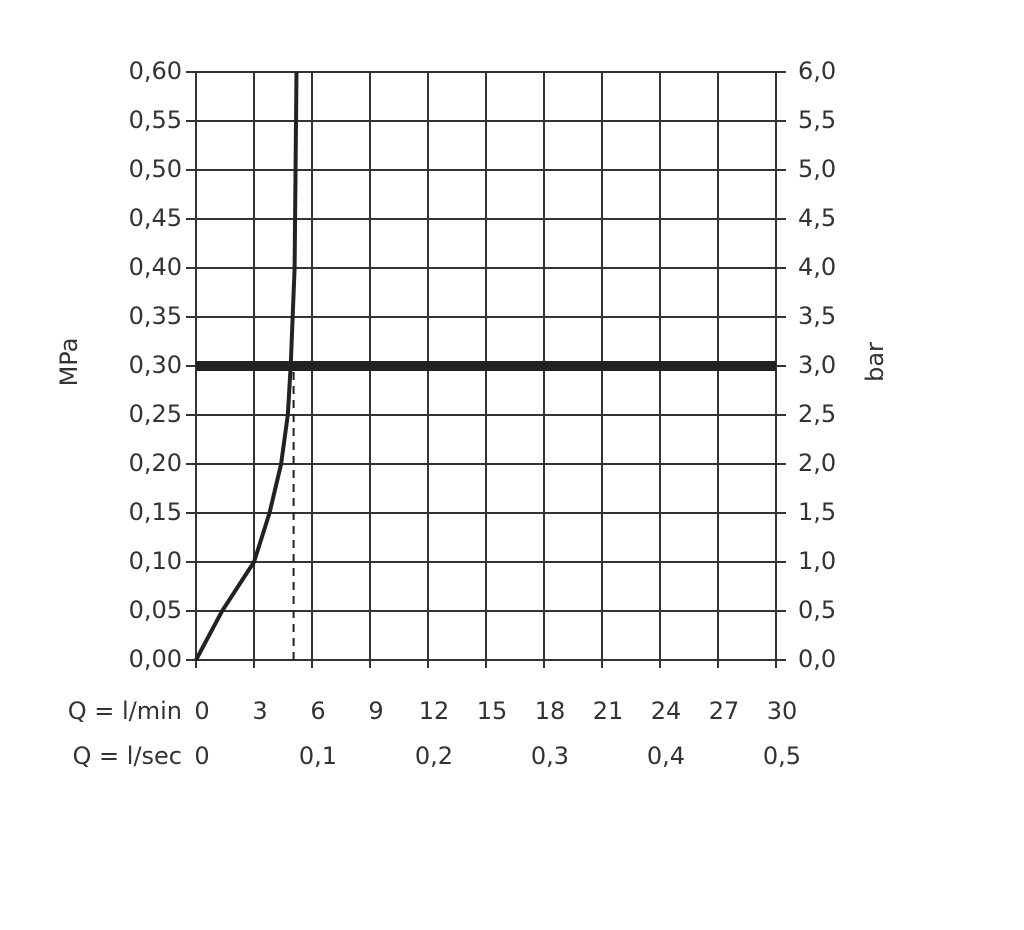  I want to click on y-axis-label: MPa, so click(69, 362).